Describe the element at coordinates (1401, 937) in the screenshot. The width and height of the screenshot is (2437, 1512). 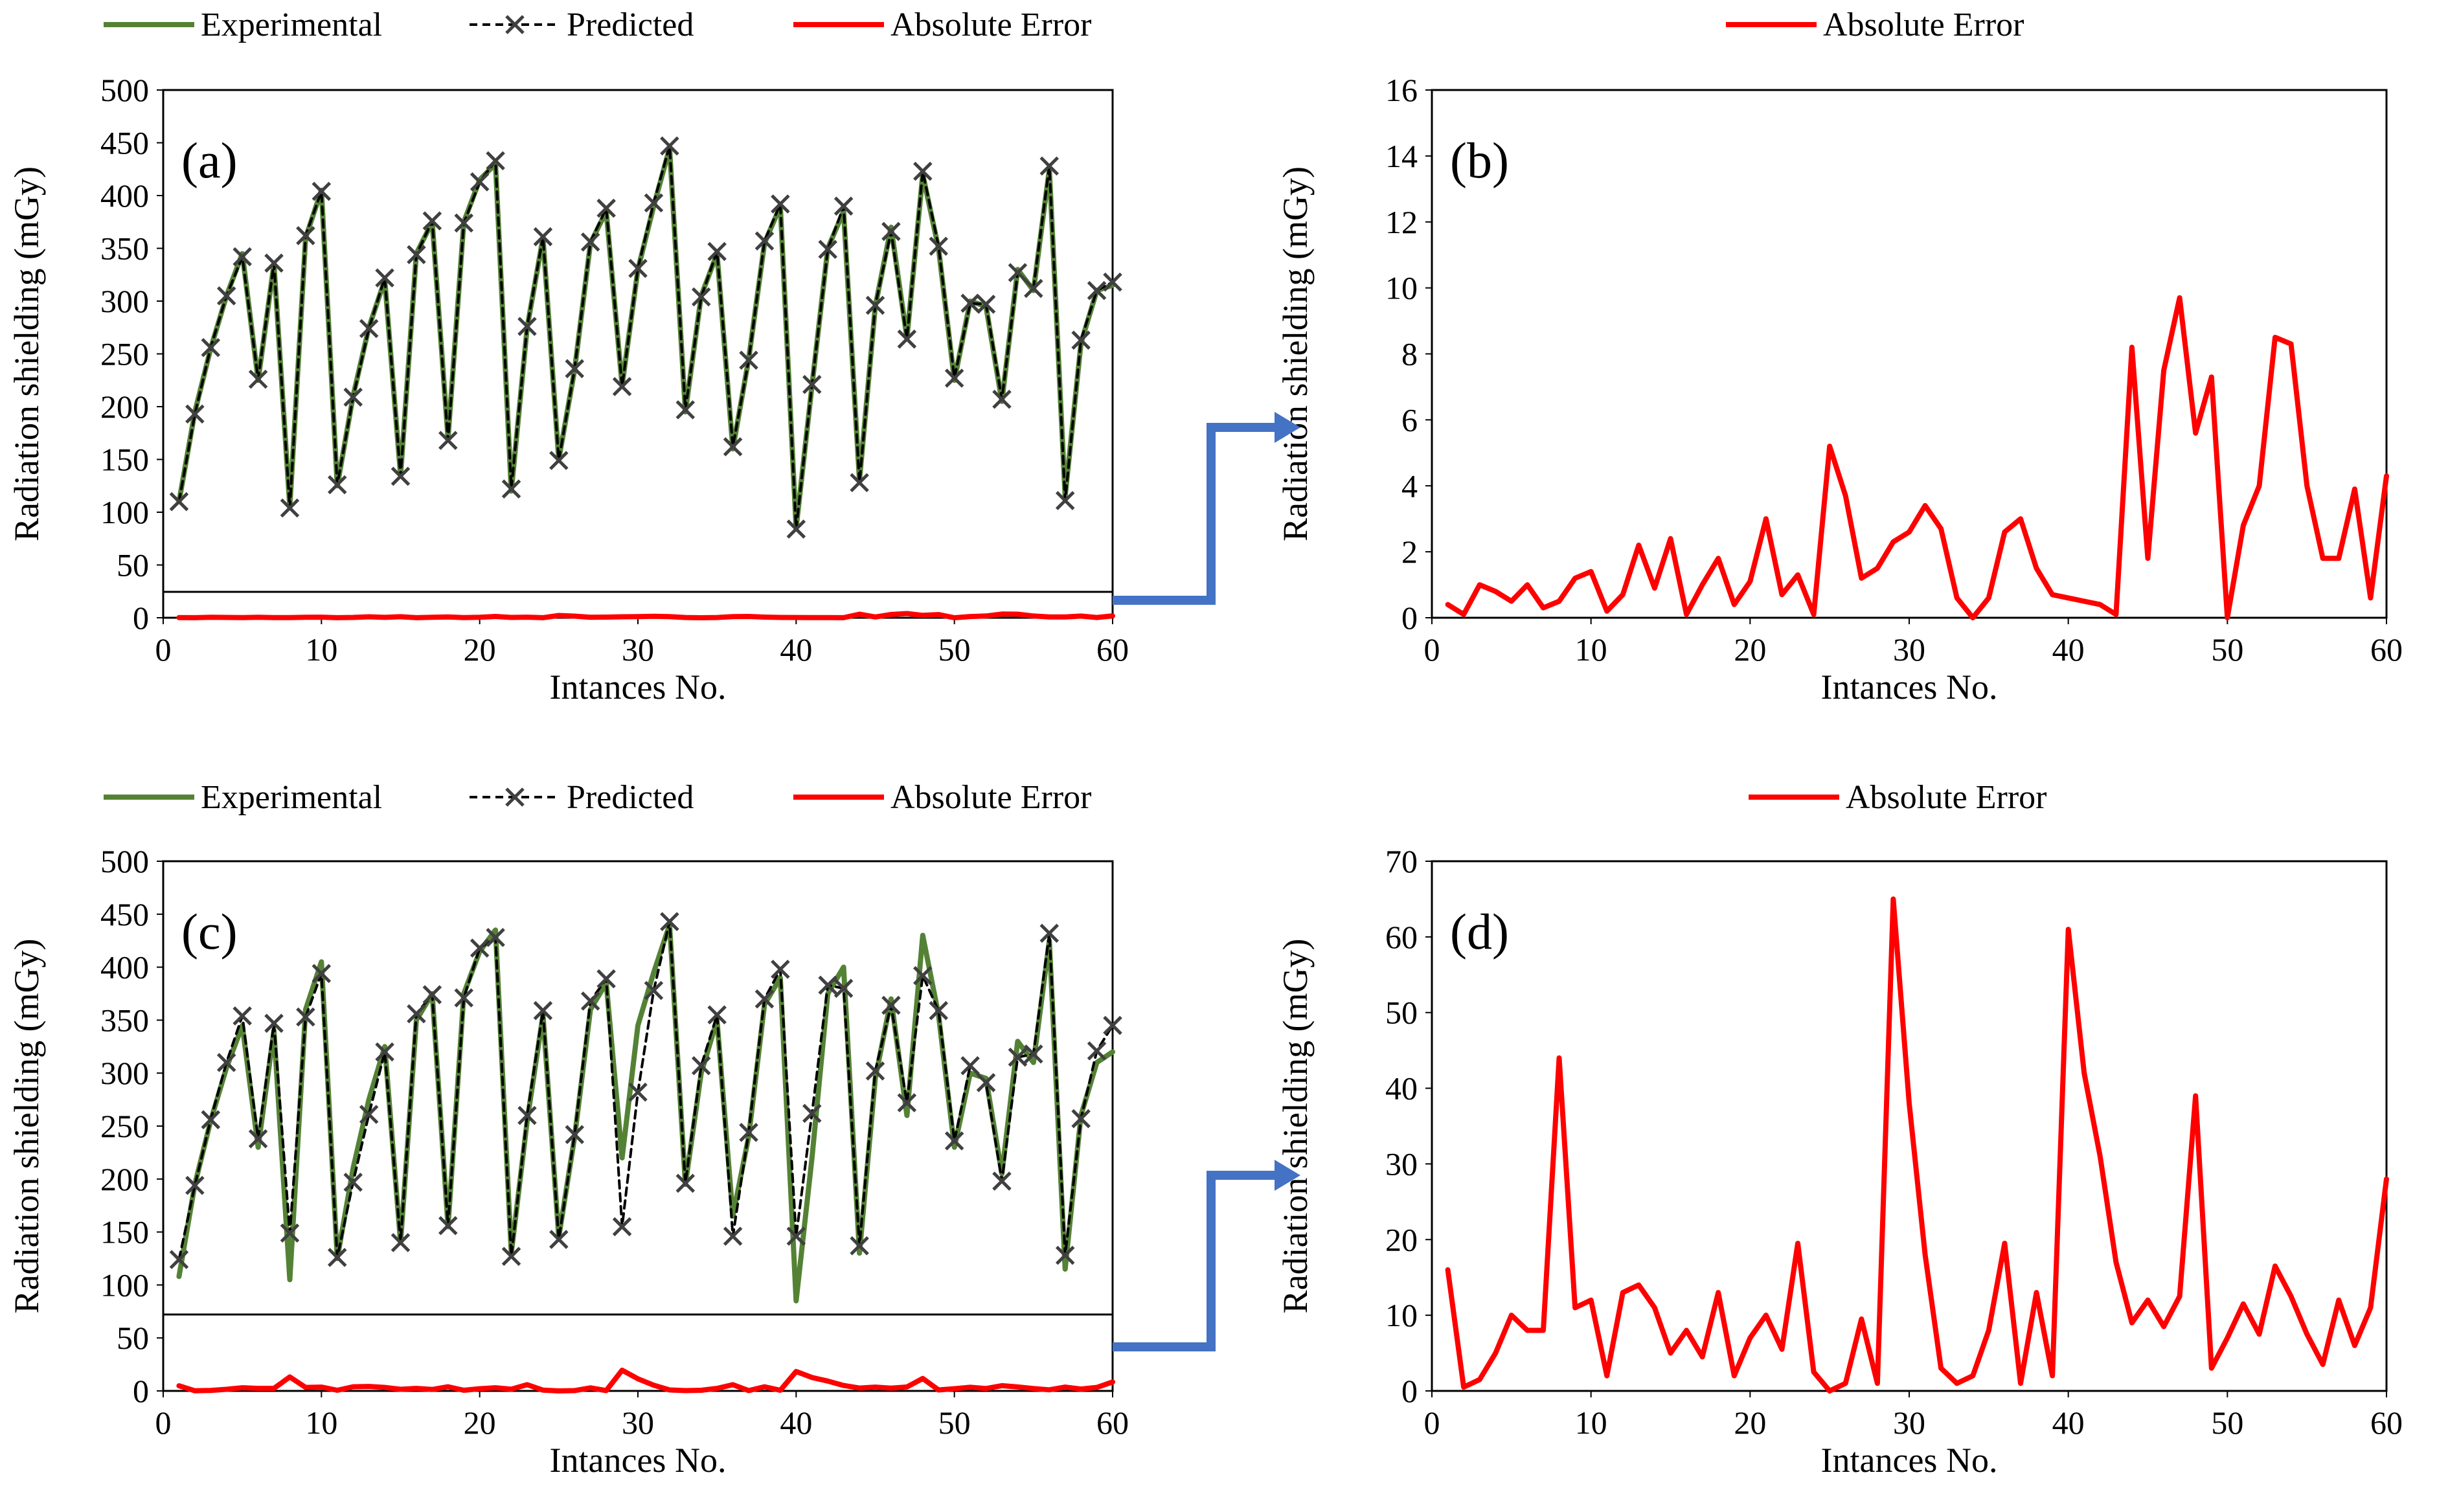
I see `y-tick-label: 60` at that location.